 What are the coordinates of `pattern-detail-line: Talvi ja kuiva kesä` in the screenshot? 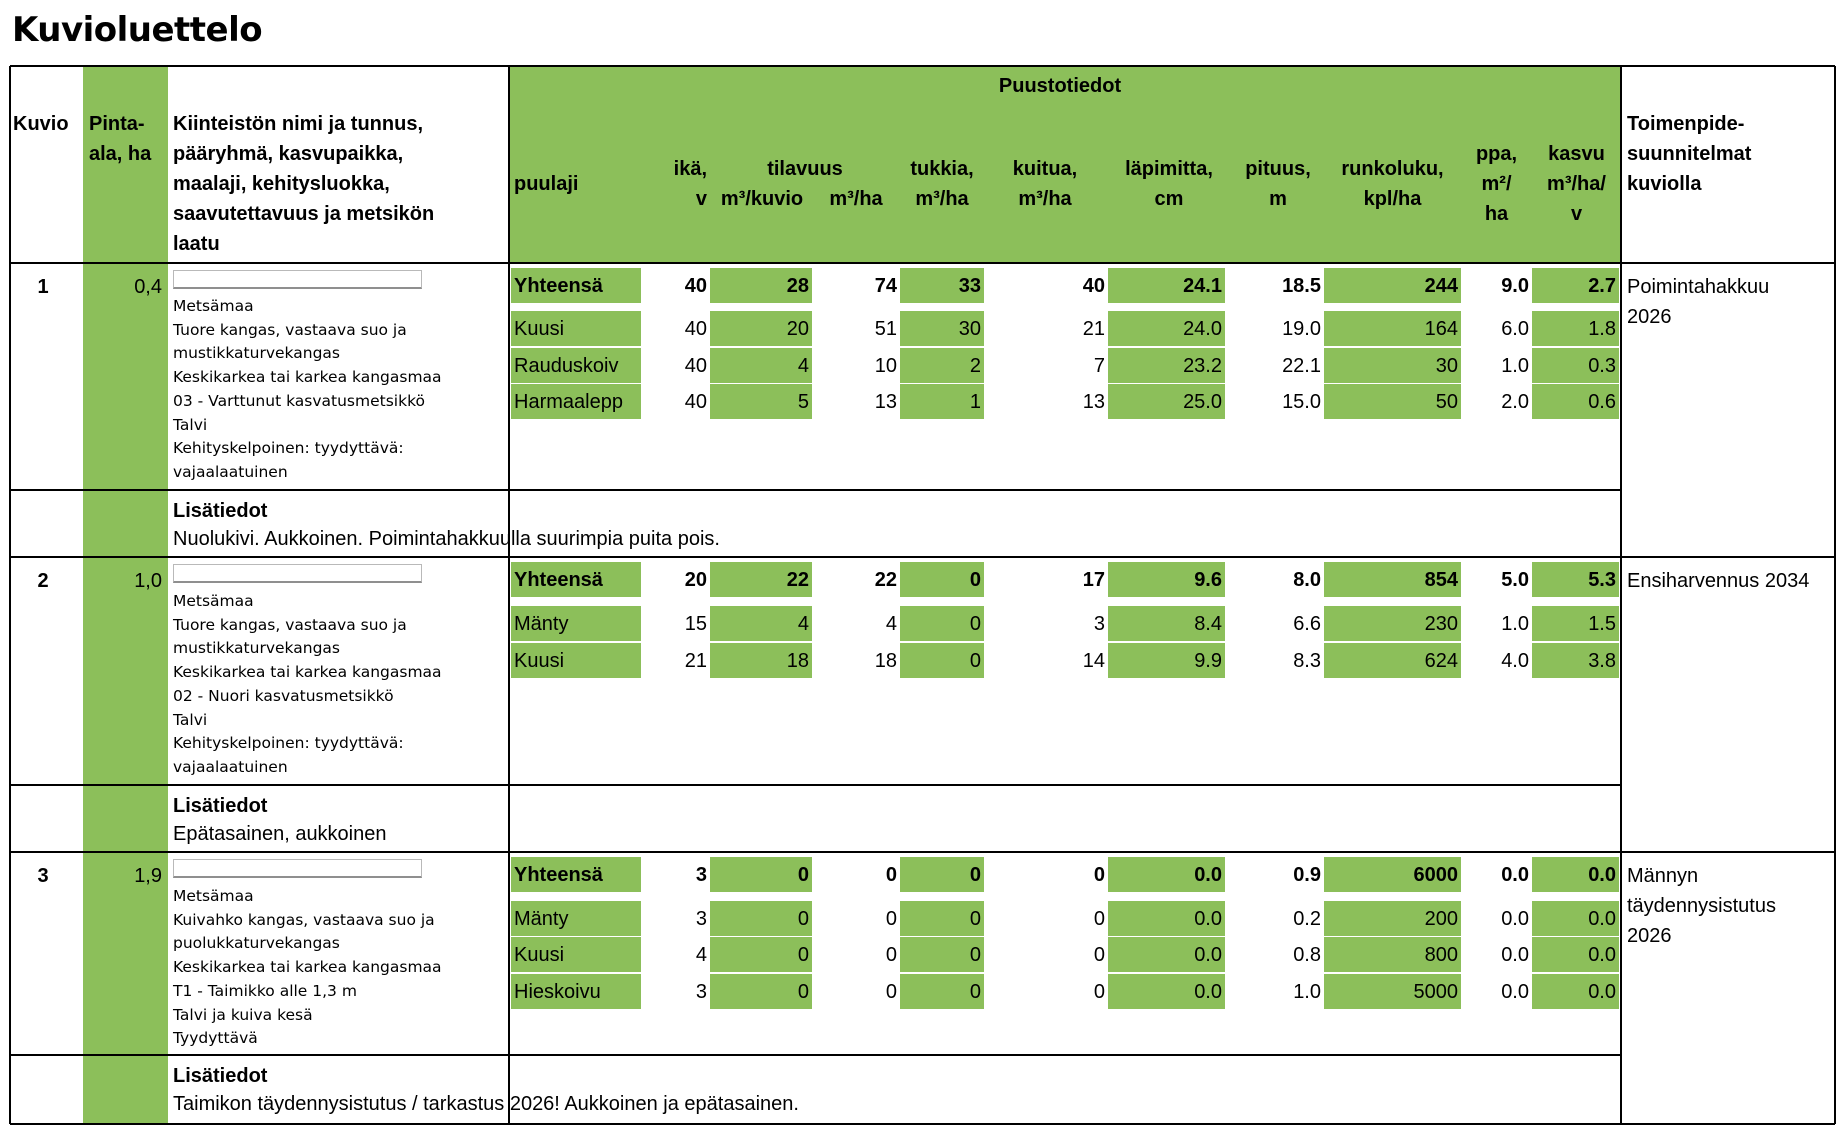 It's located at (243, 1014).